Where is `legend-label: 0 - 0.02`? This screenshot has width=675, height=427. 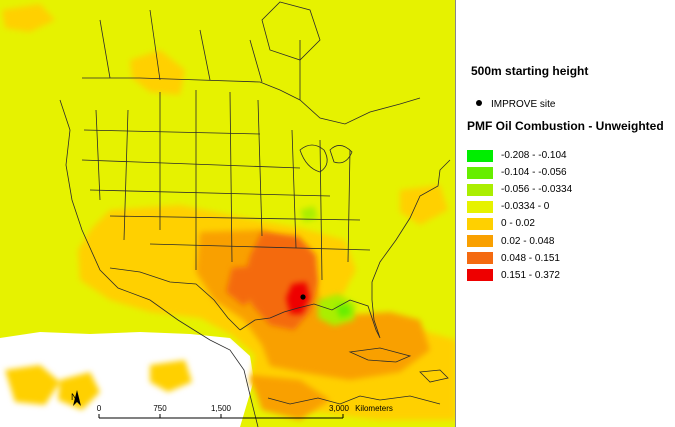
legend-label: 0 - 0.02 is located at coordinates (518, 224).